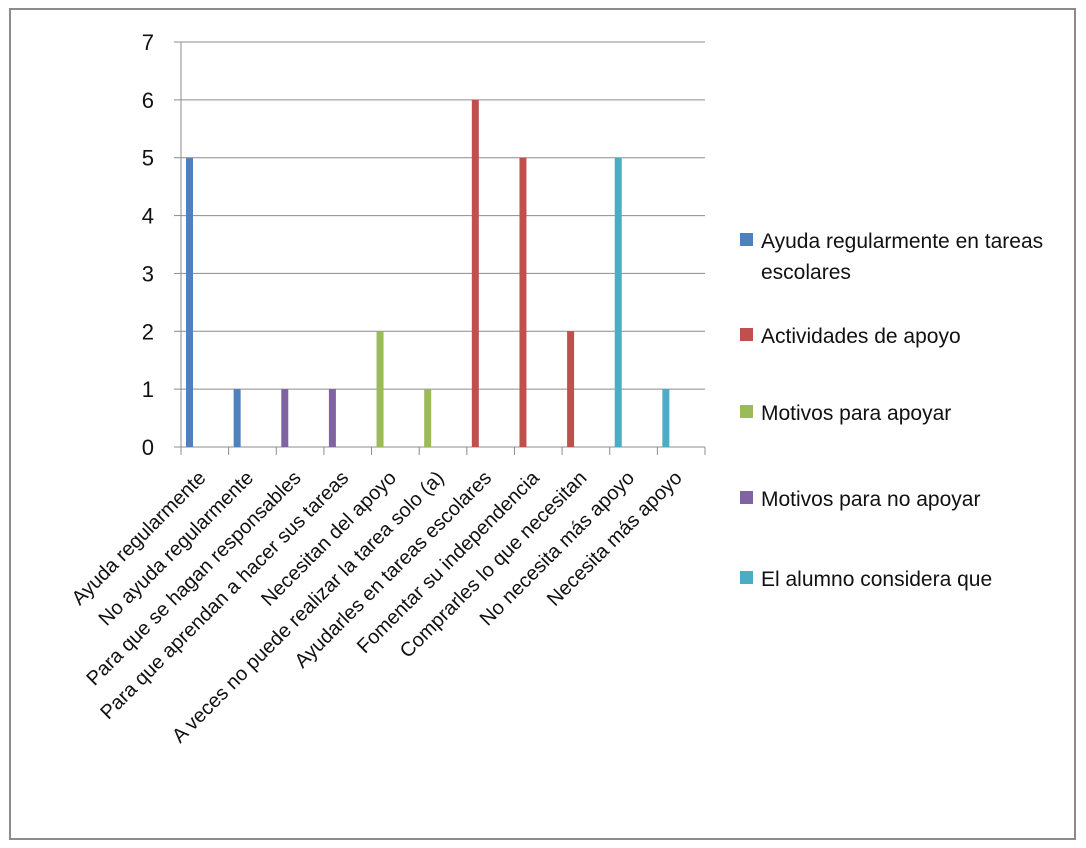  What do you see at coordinates (148, 158) in the screenshot?
I see `y-tick-label: 5` at bounding box center [148, 158].